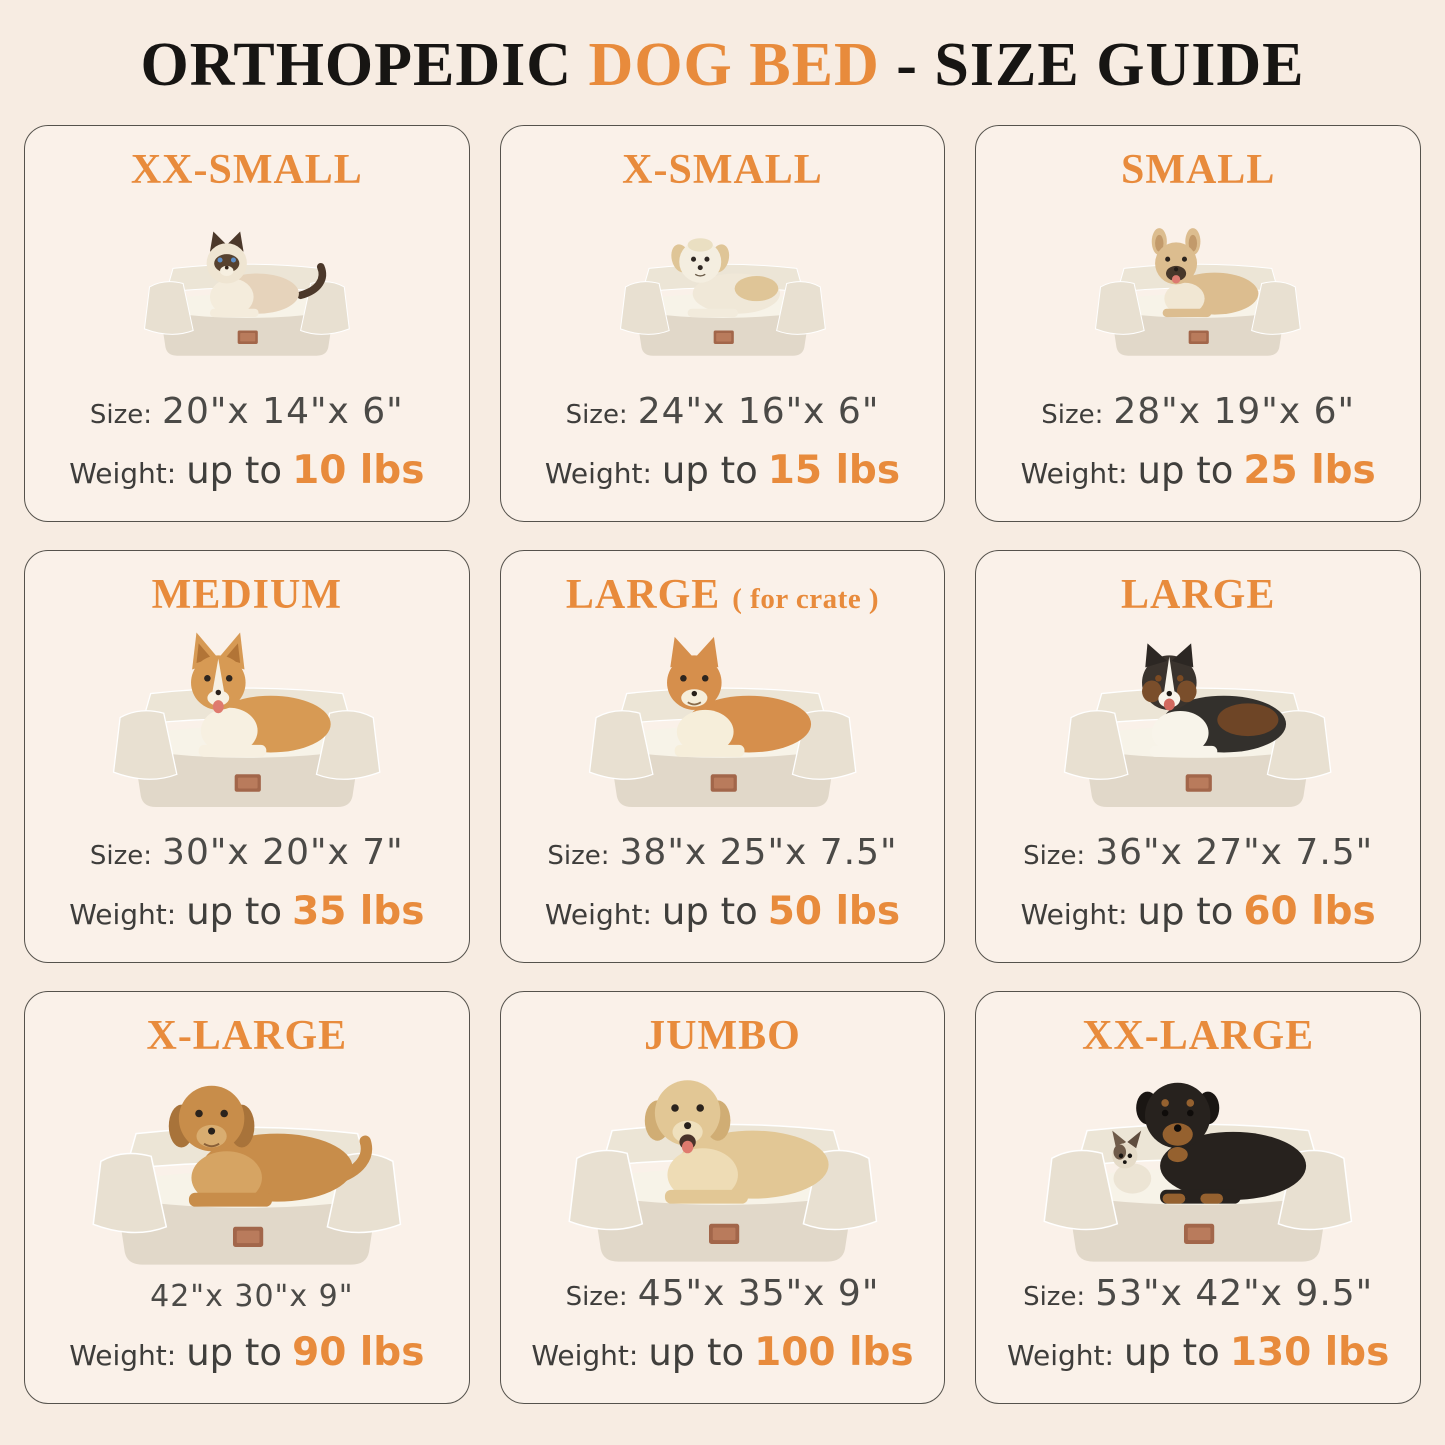 The width and height of the screenshot is (1445, 1445). Describe the element at coordinates (247, 595) in the screenshot. I see `card-title: MEDIUM` at that location.